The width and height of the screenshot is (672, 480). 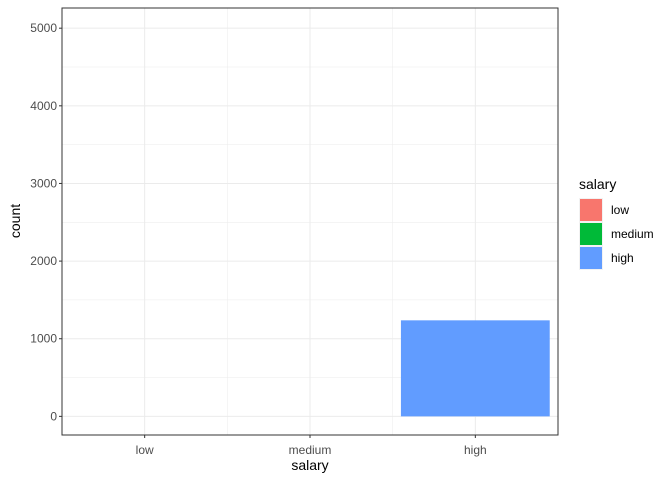 What do you see at coordinates (591, 234) in the screenshot?
I see `legend-swatch-medium` at bounding box center [591, 234].